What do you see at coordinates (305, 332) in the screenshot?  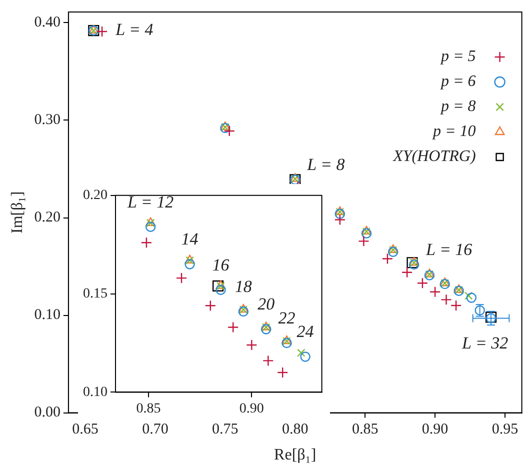 I see `annotation: 24` at bounding box center [305, 332].